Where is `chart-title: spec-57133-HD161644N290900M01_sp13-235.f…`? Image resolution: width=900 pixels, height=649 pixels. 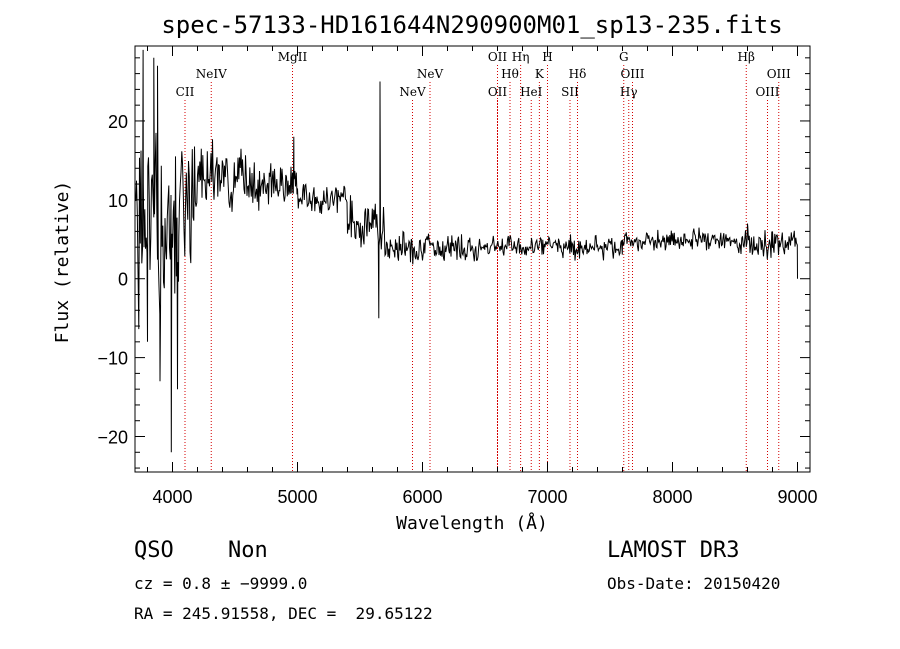
chart-title: spec-57133-HD161644N290900M01_sp13-235.f… is located at coordinates (471, 25).